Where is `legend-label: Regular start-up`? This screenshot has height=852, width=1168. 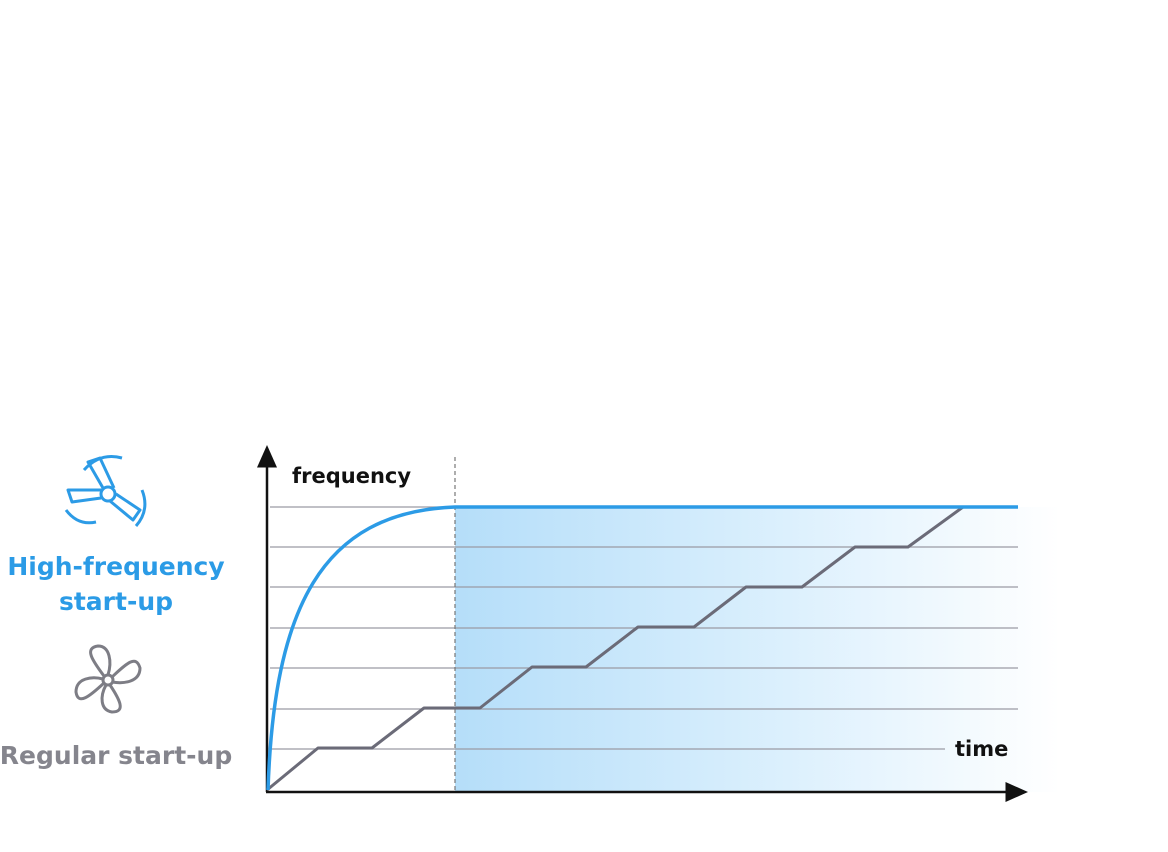 legend-label: Regular start-up is located at coordinates (116, 755).